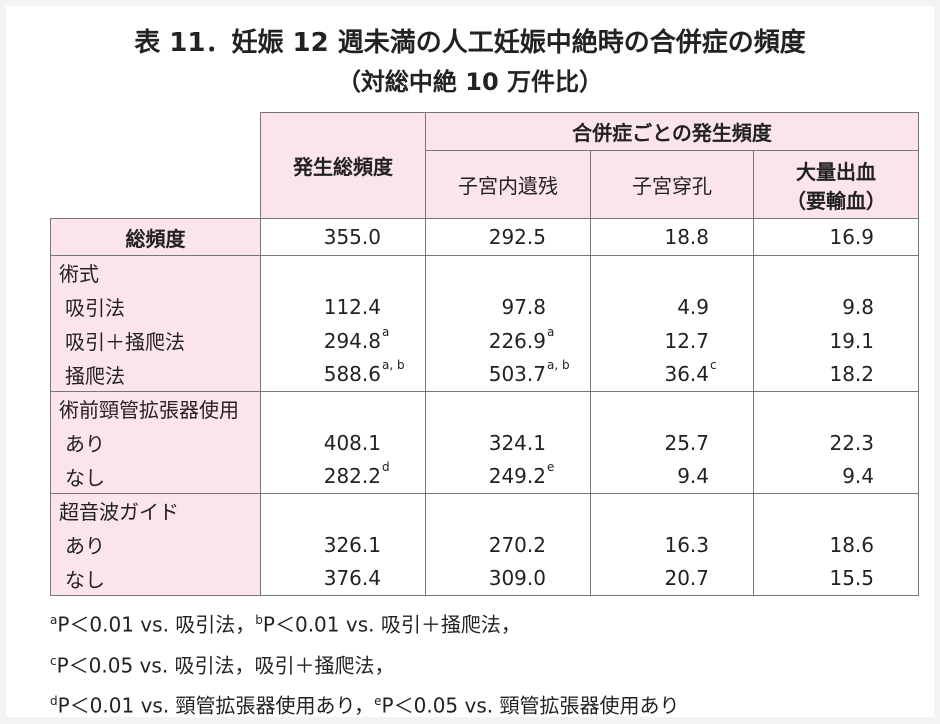 The height and width of the screenshot is (724, 940). Describe the element at coordinates (156, 624) in the screenshot. I see `footnote-text: P＜0.01 vs. 吸引法，` at that location.